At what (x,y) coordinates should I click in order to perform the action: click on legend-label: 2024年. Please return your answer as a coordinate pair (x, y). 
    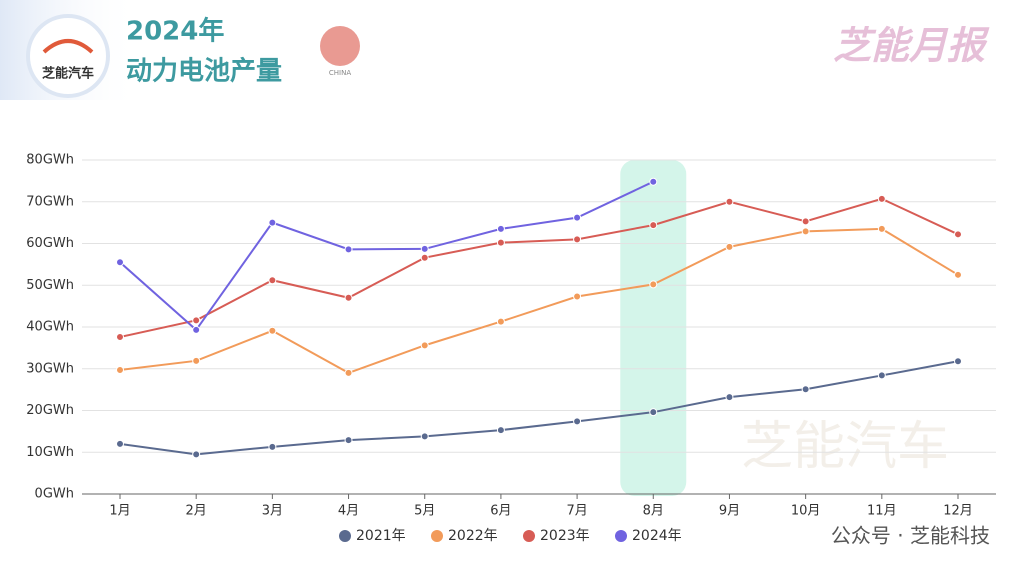
    Looking at the image, I should click on (657, 536).